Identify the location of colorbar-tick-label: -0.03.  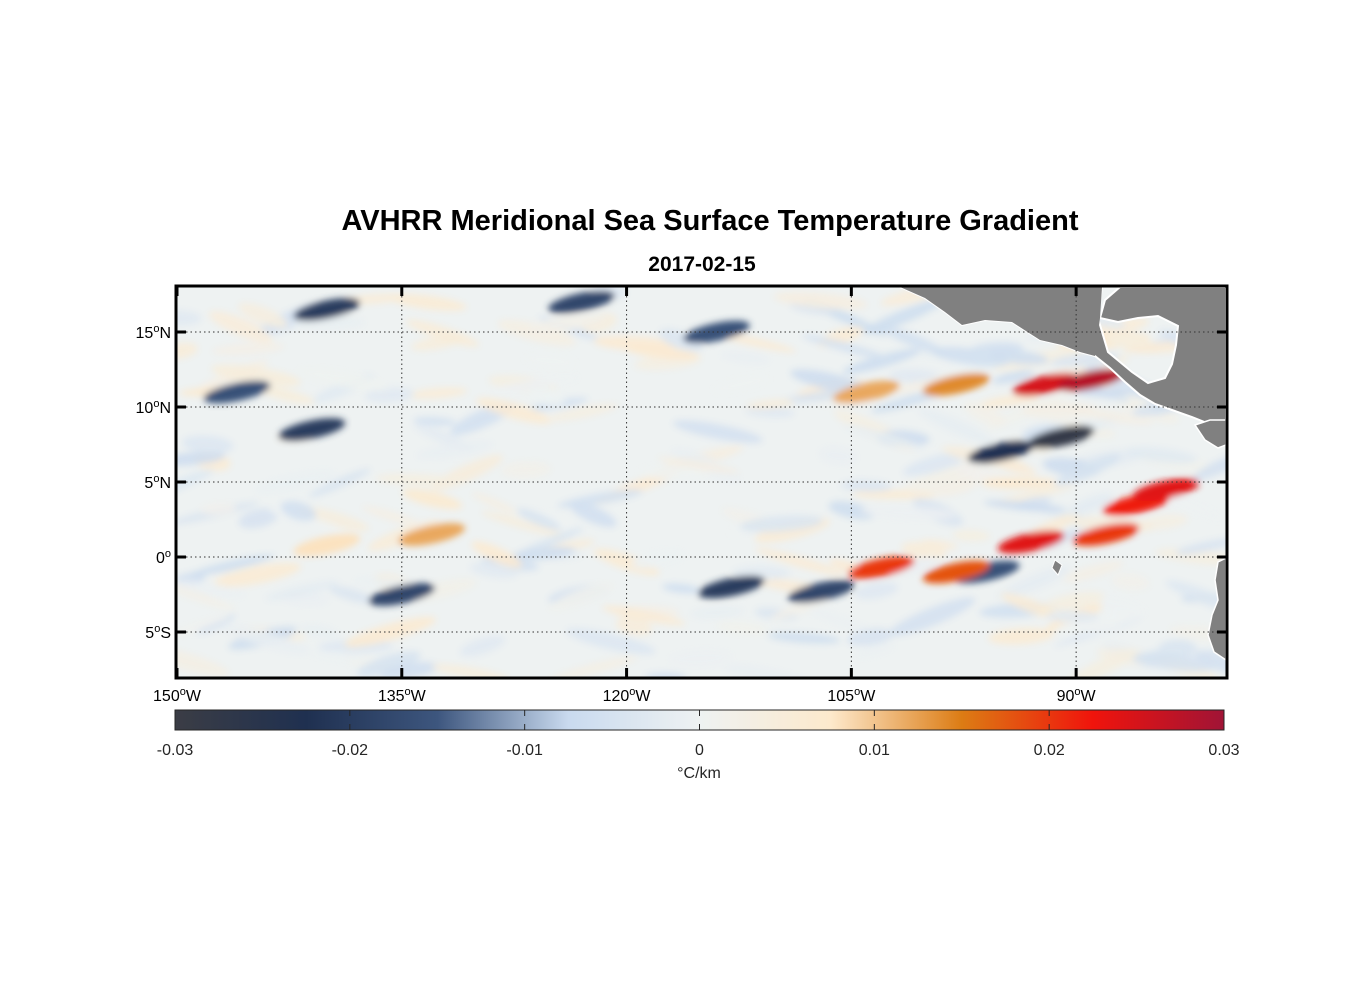
(175, 750).